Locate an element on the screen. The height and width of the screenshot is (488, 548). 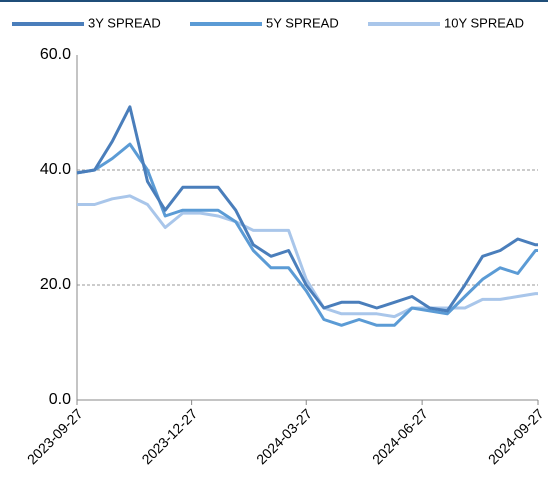
y-tick-label: 0.0 is located at coordinates (60, 399).